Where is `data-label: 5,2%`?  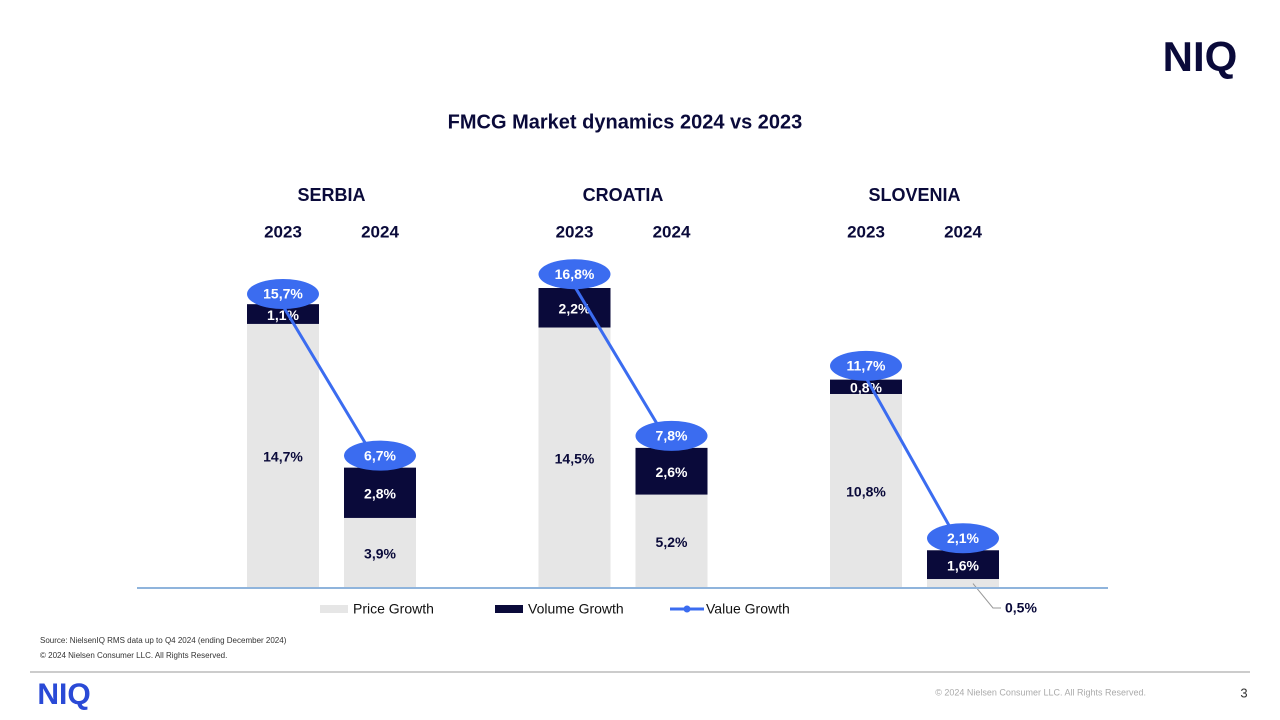
data-label: 5,2% is located at coordinates (672, 542).